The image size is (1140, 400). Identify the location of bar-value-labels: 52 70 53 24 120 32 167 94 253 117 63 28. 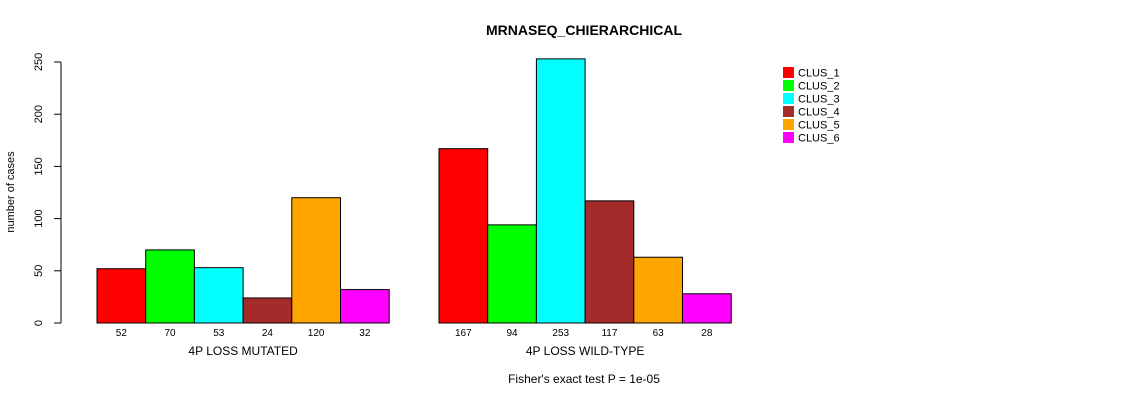
(414, 333).